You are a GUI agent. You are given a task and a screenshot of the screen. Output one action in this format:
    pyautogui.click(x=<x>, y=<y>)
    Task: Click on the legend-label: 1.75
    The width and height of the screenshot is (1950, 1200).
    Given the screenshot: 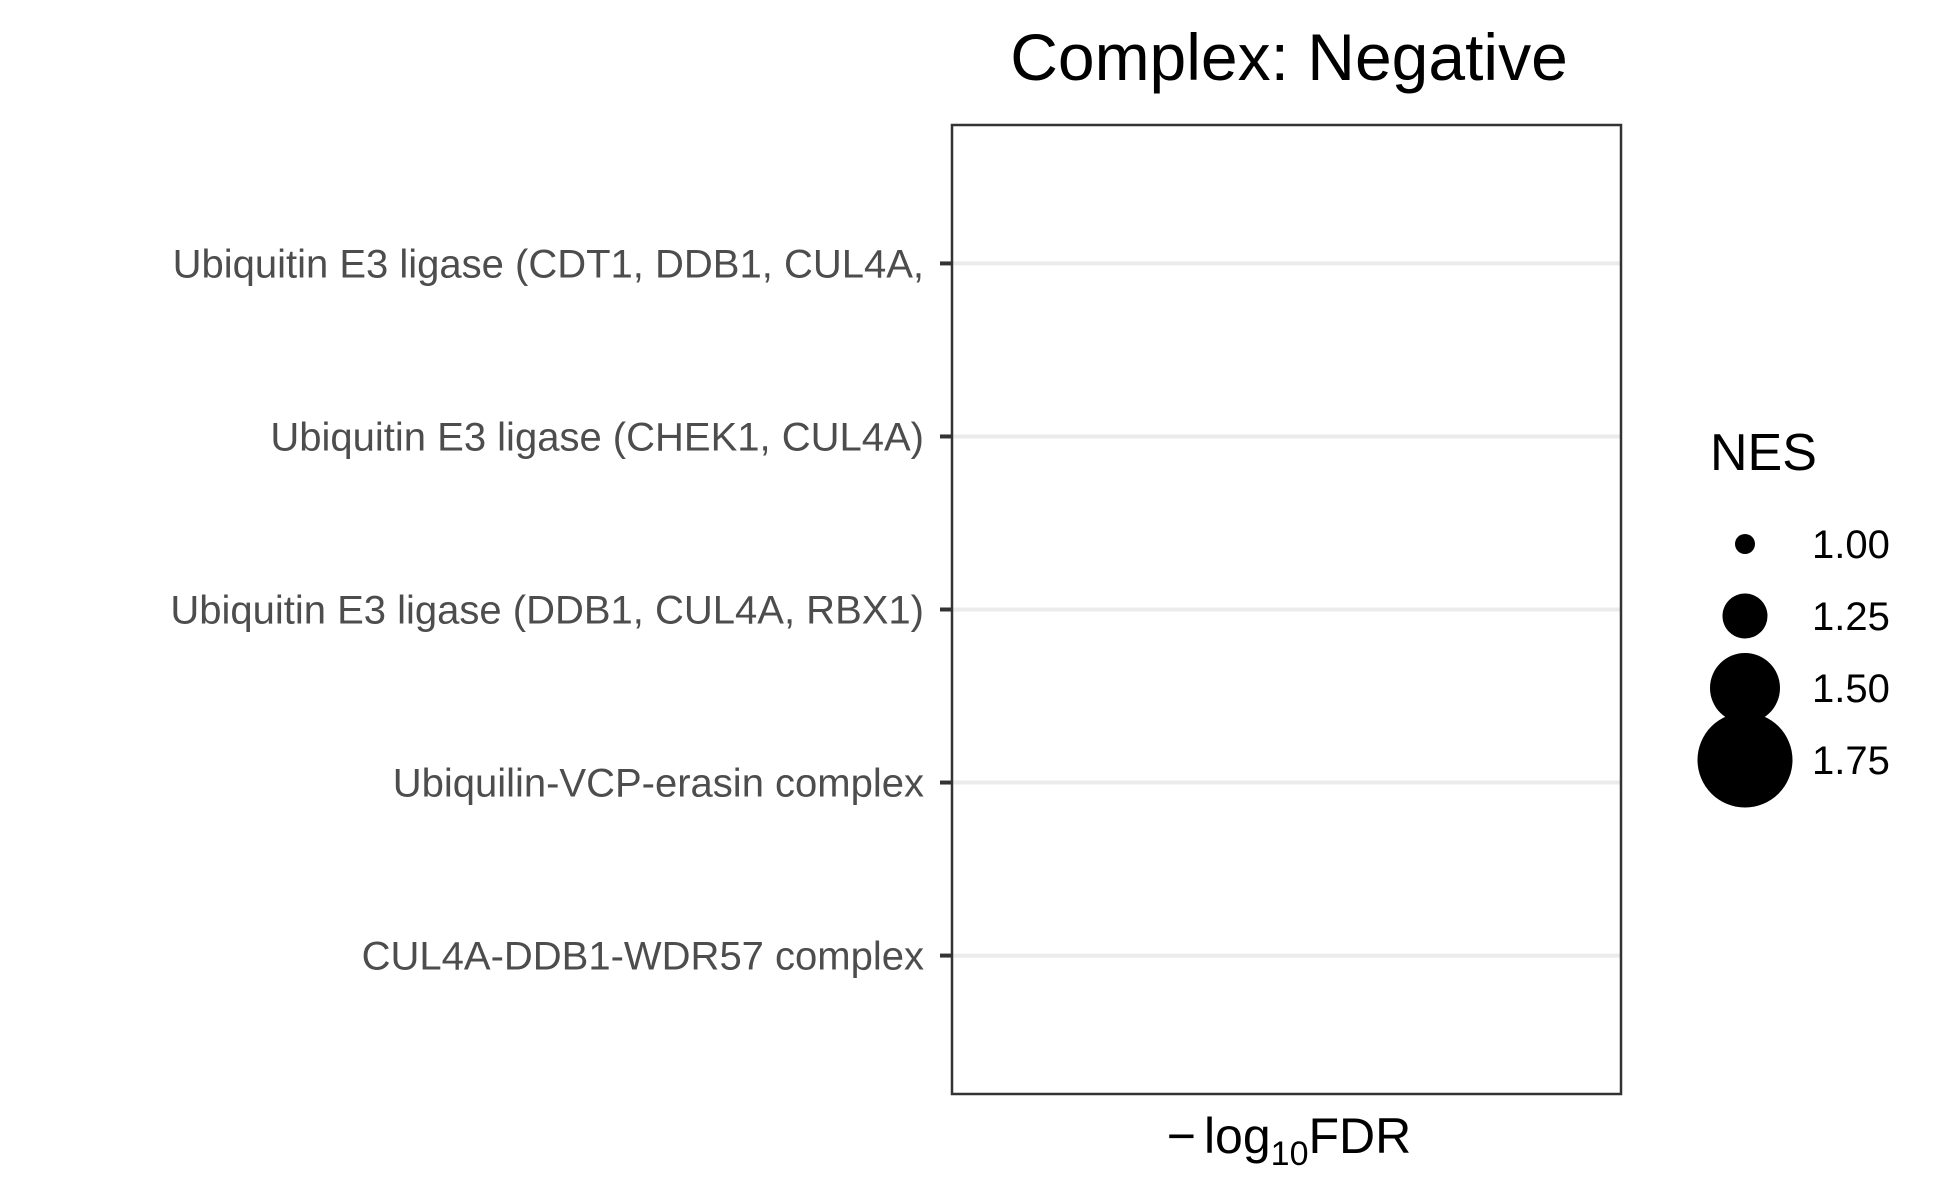 What is the action you would take?
    pyautogui.click(x=1851, y=761)
    